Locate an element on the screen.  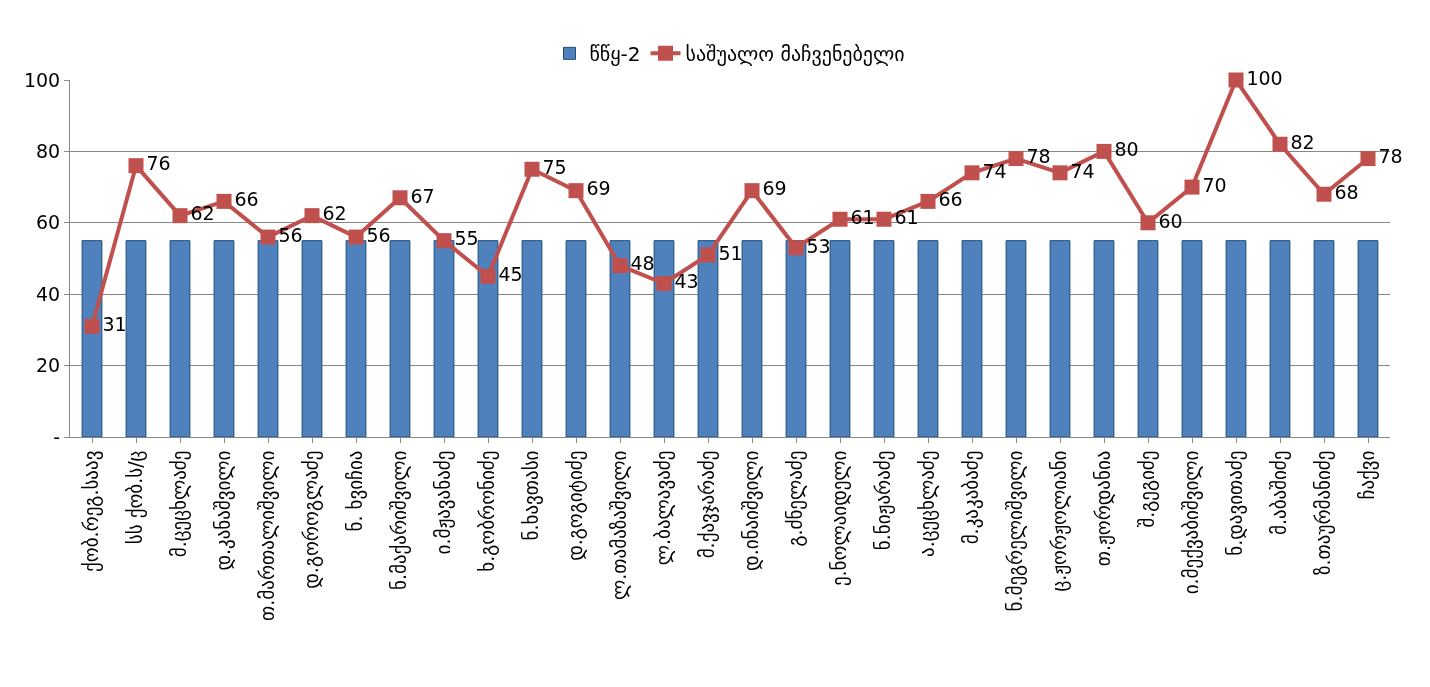
x-tick-label: ი.მჟავანაძე is located at coordinates (444, 502).